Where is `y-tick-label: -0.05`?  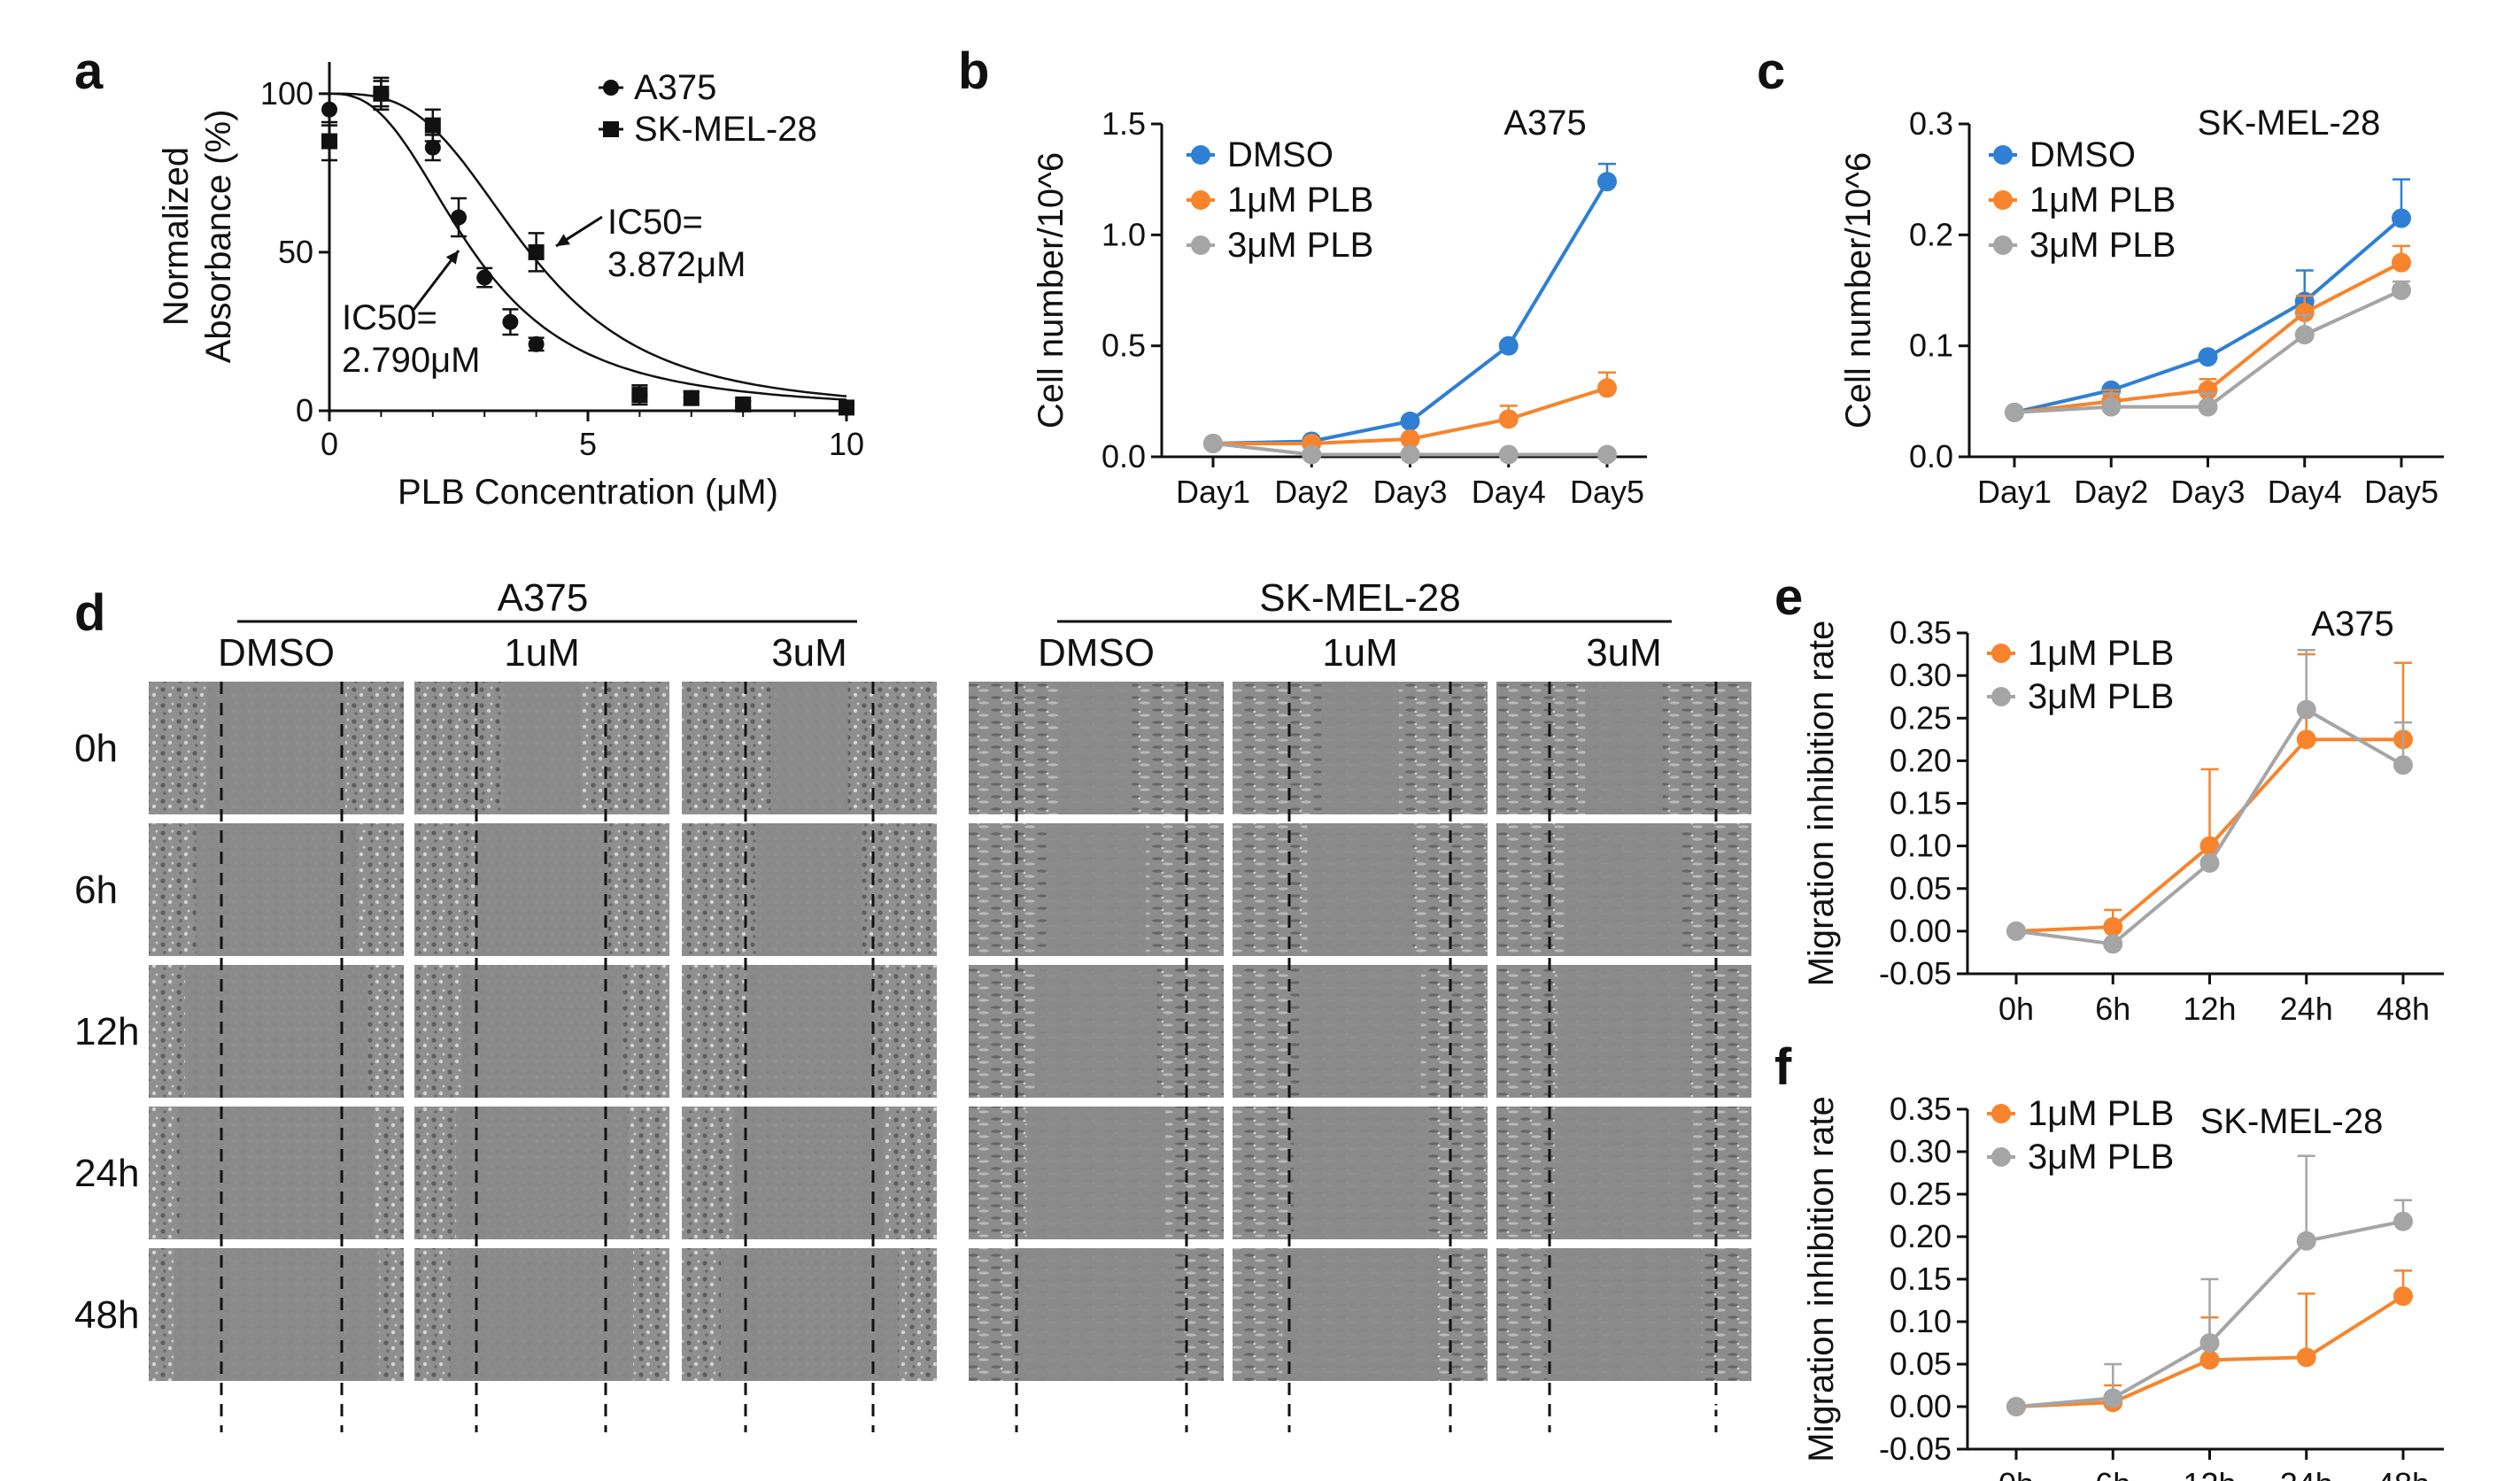
y-tick-label: -0.05 is located at coordinates (1915, 1449).